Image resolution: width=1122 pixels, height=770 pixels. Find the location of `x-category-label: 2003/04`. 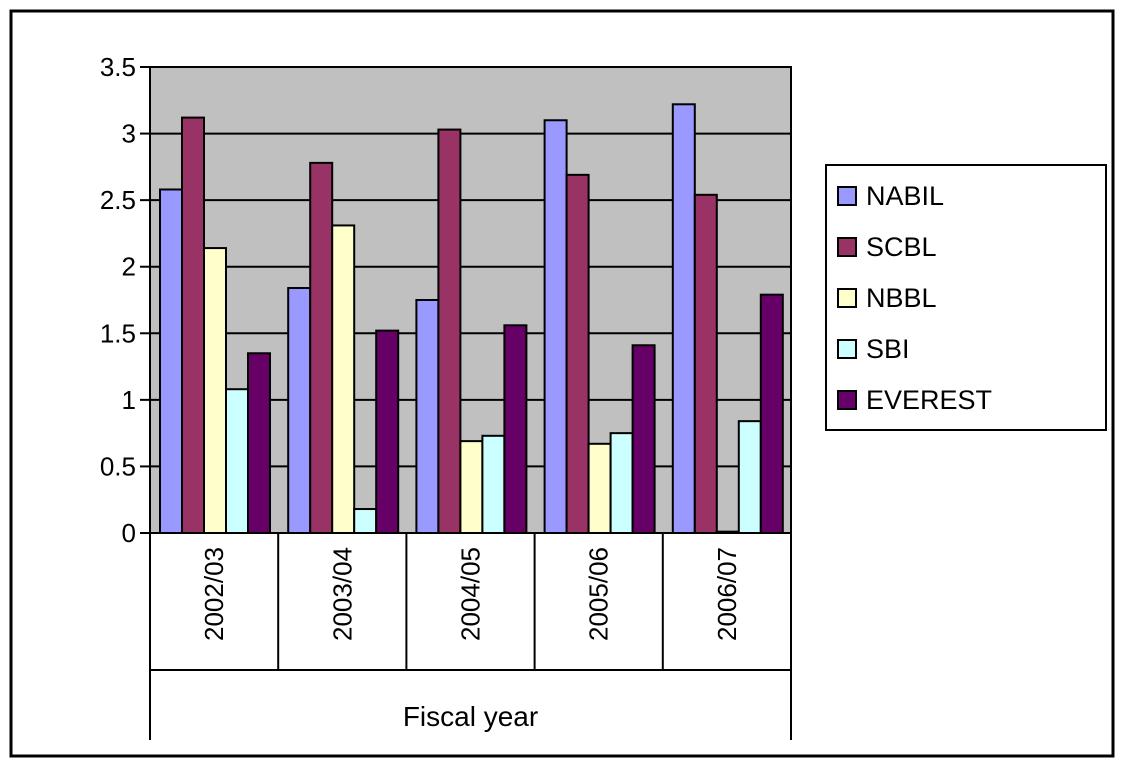

x-category-label: 2003/04 is located at coordinates (342, 594).